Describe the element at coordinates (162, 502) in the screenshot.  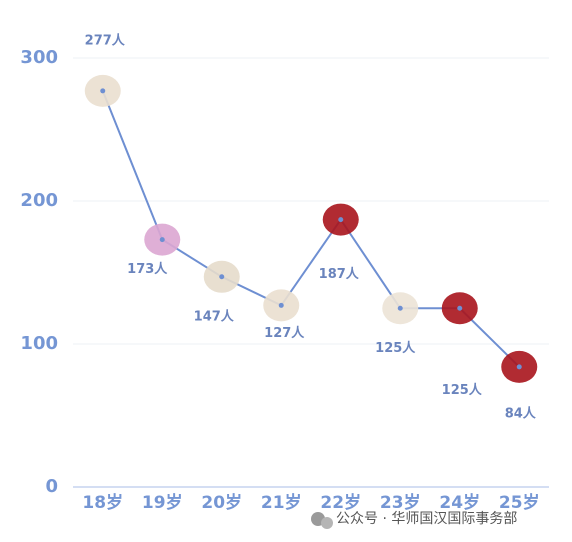
I see `x-tick-label: 19岁` at that location.